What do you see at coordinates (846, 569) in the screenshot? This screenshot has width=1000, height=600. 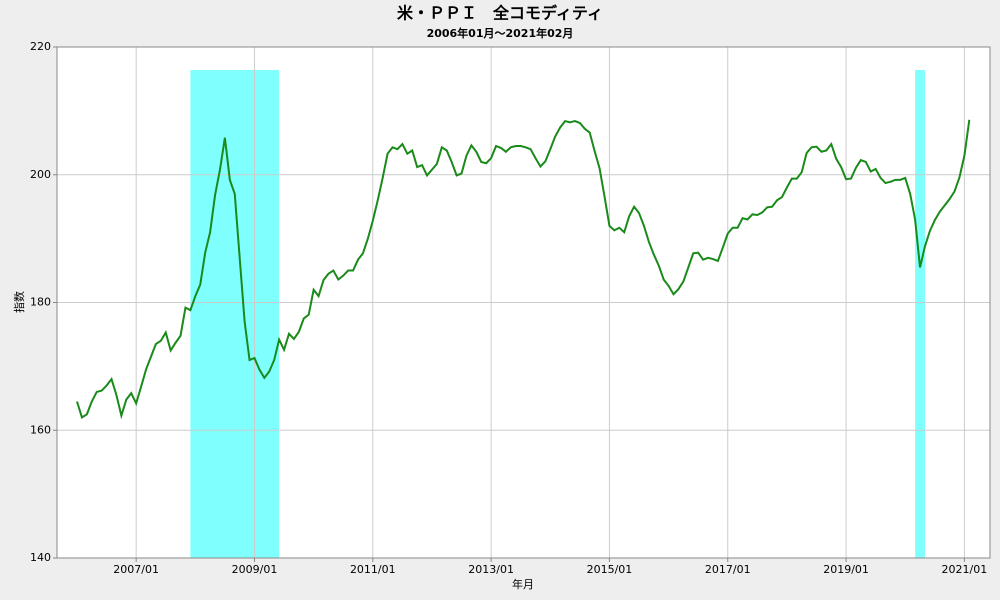 I see `x-tick-label: 2019/01` at bounding box center [846, 569].